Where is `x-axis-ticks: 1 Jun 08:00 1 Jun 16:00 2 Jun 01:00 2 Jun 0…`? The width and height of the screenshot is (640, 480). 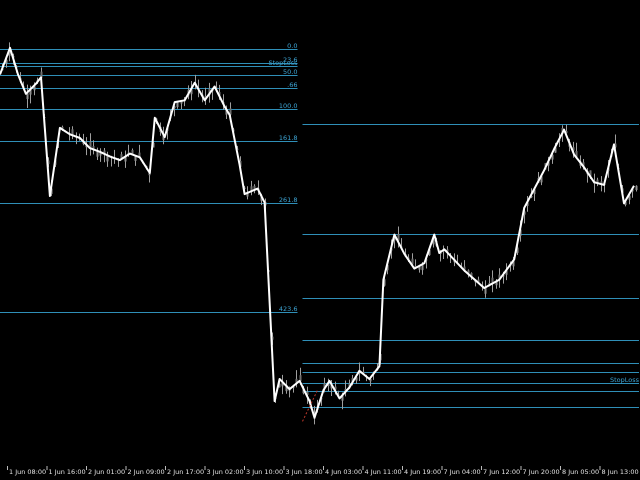 x-axis-ticks: 1 Jun 08:00 1 Jun 16:00 2 Jun 01:00 2 Jun 0… is located at coordinates (323, 471).